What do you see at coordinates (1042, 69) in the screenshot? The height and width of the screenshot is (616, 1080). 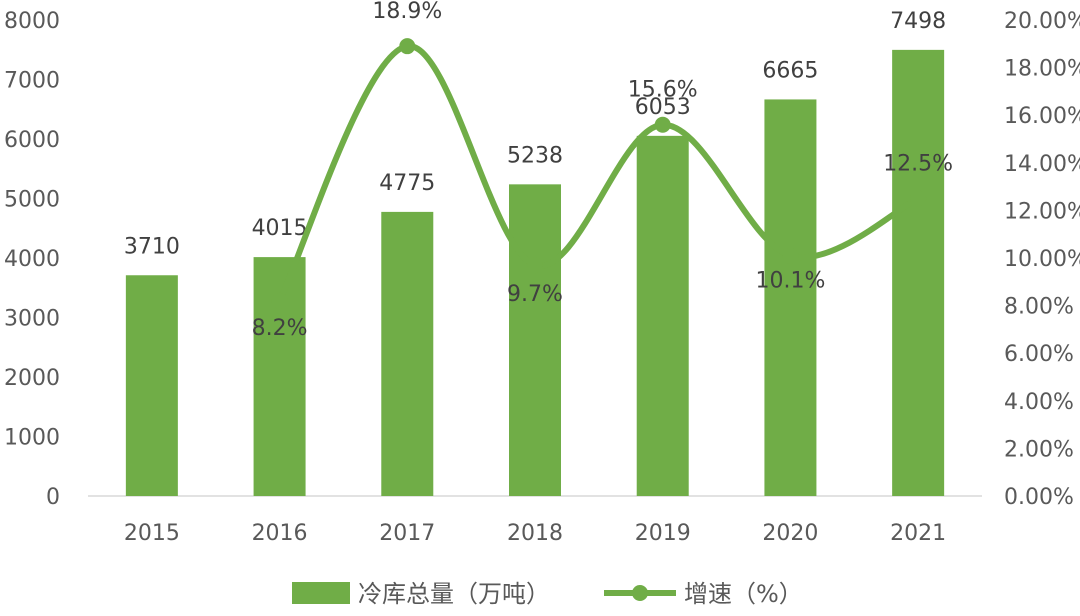 I see `right-axis-tick-label: 18.00%` at bounding box center [1042, 69].